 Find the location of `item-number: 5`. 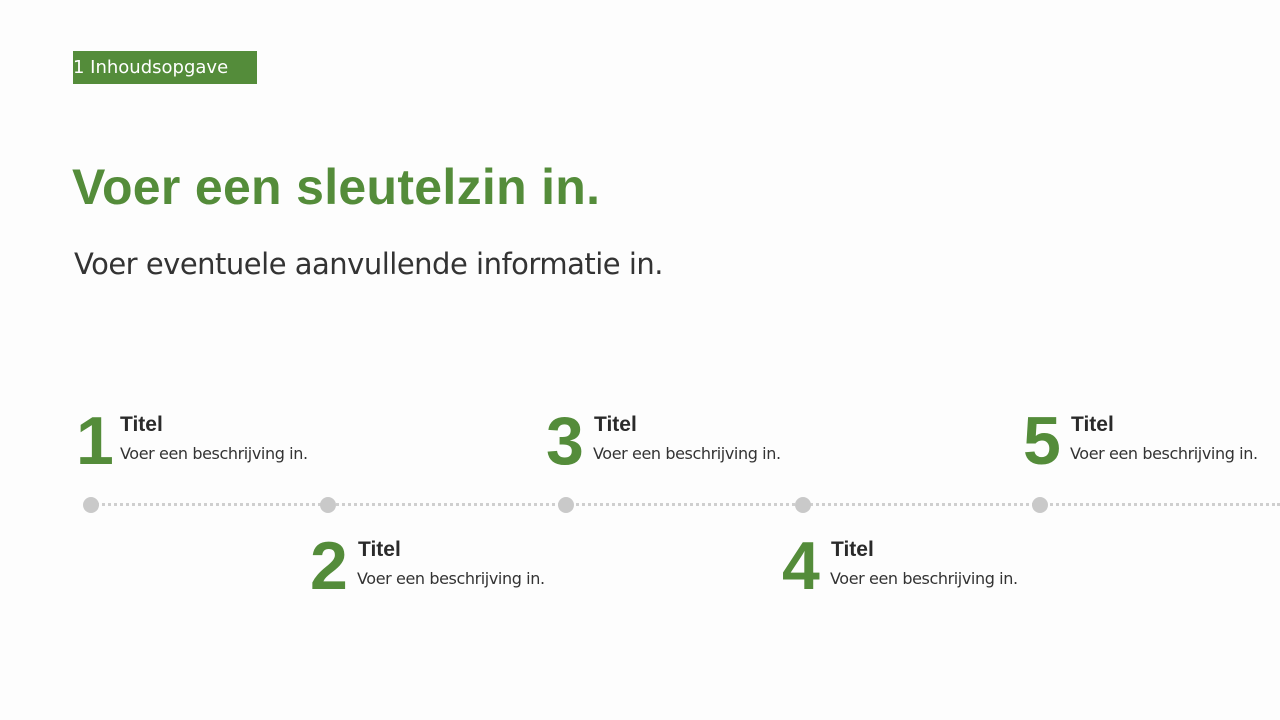

item-number: 5 is located at coordinates (1042, 441).